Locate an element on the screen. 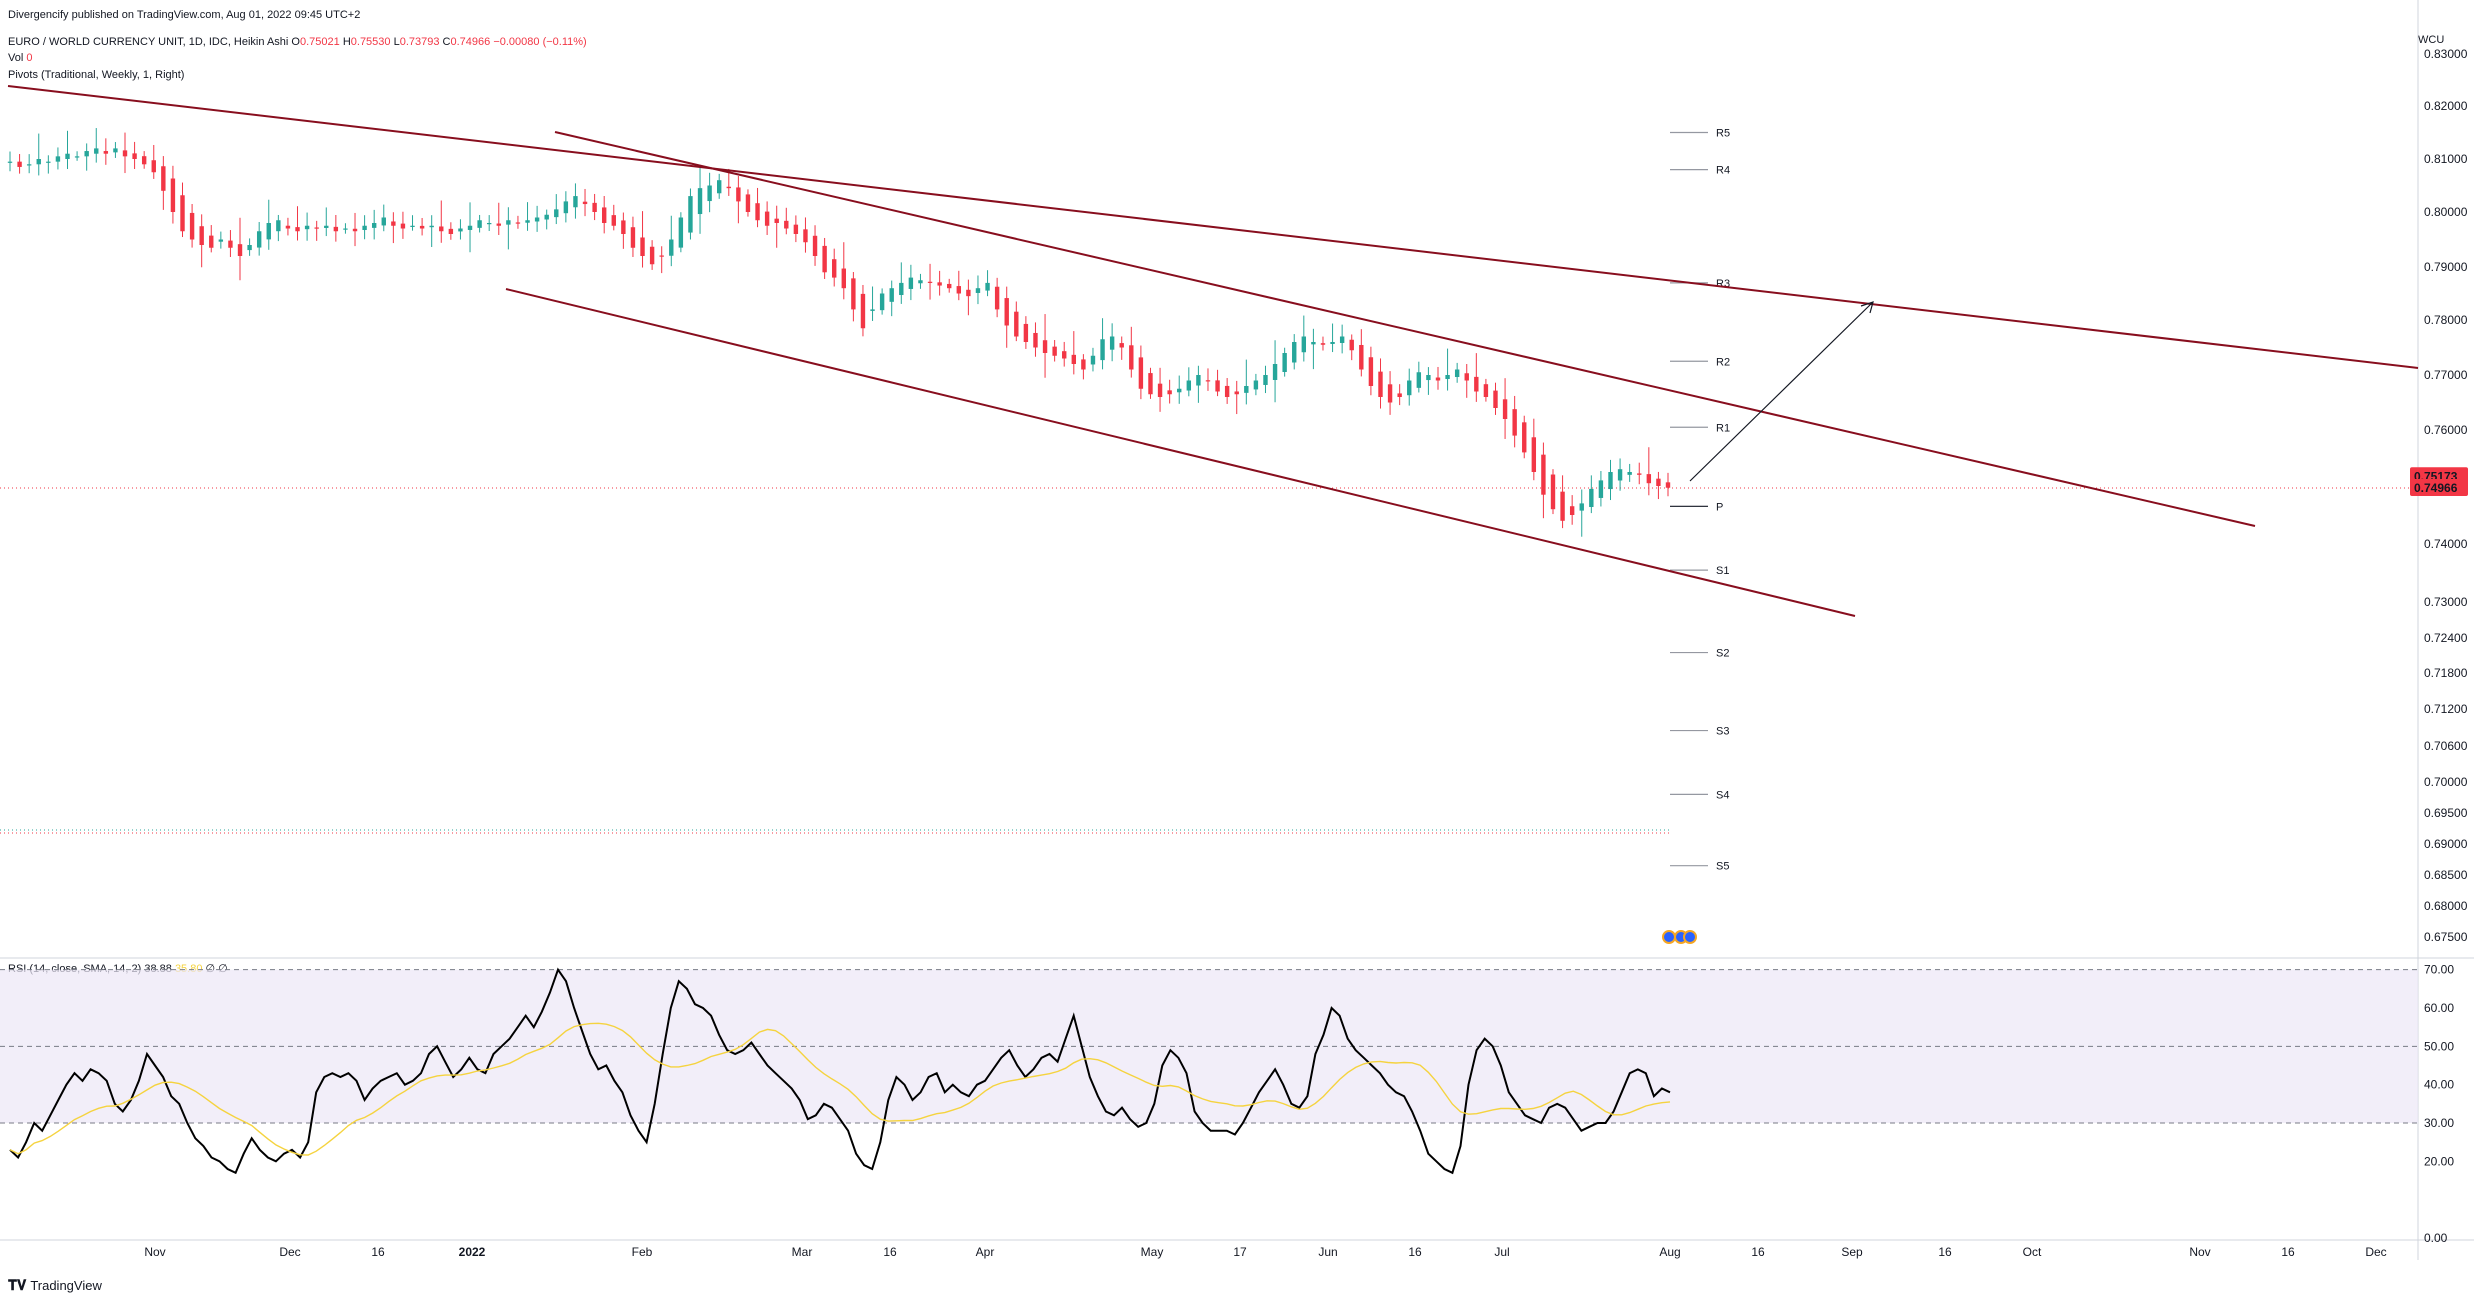 This screenshot has width=2474, height=1299. volume-legend: Vol 0 is located at coordinates (20, 58).